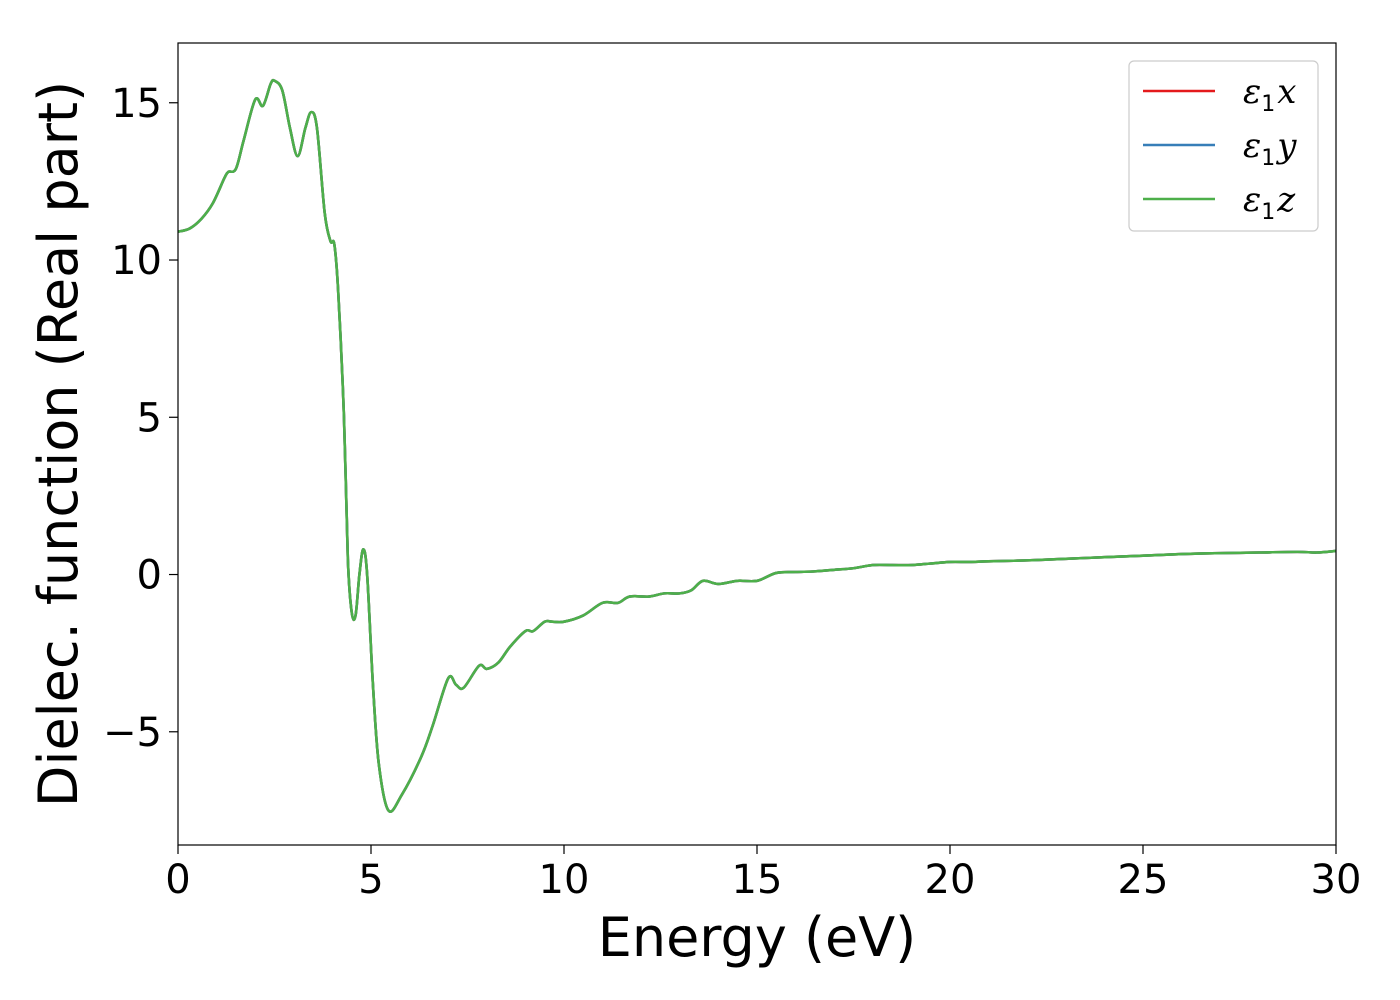  What do you see at coordinates (149, 418) in the screenshot?
I see `y-tick-label: 5` at bounding box center [149, 418].